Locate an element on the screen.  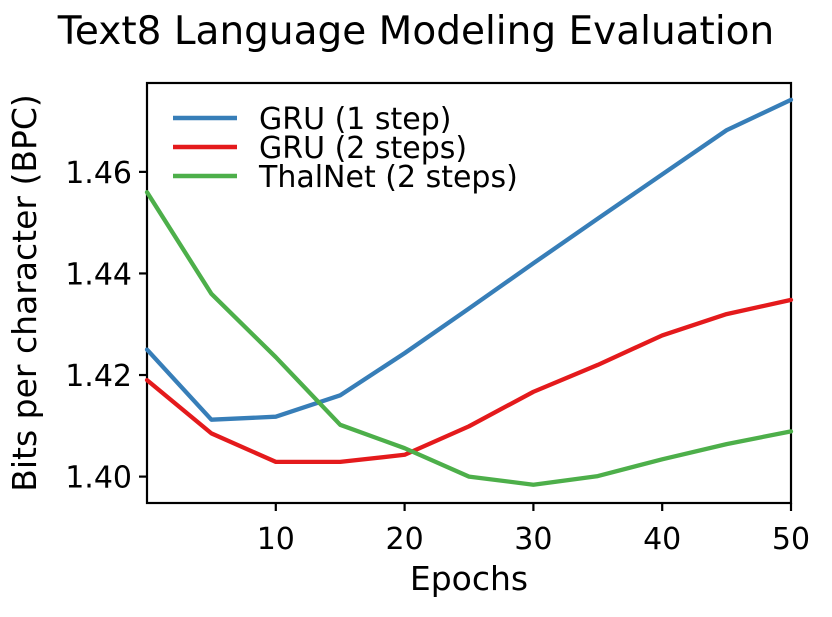
x-axis-label: Epochs is located at coordinates (469, 578).